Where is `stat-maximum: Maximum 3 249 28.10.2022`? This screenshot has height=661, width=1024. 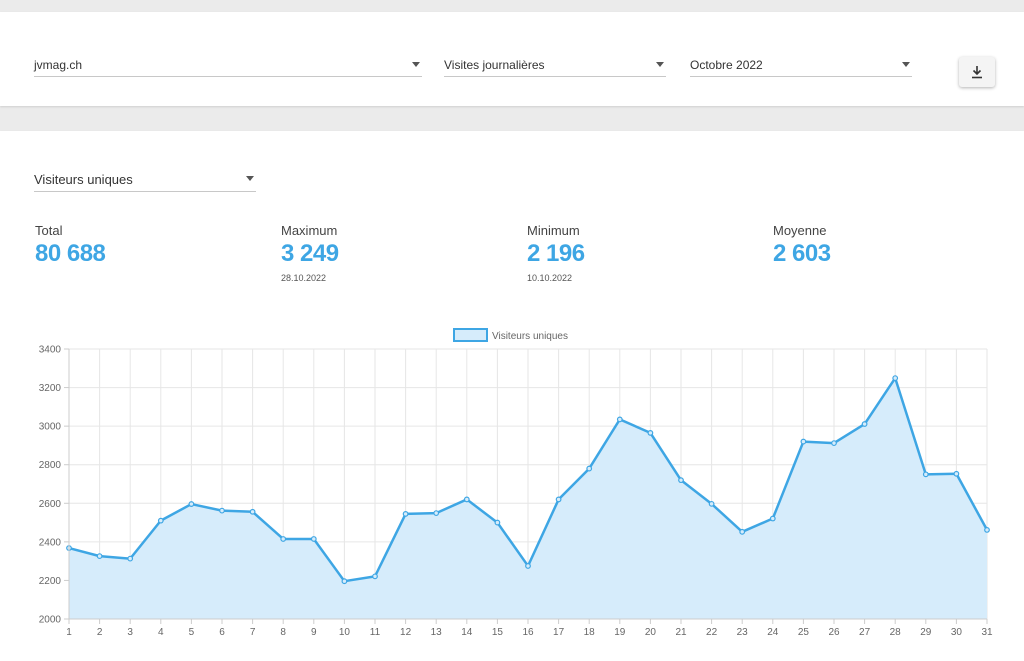 stat-maximum: Maximum 3 249 28.10.2022 is located at coordinates (310, 253).